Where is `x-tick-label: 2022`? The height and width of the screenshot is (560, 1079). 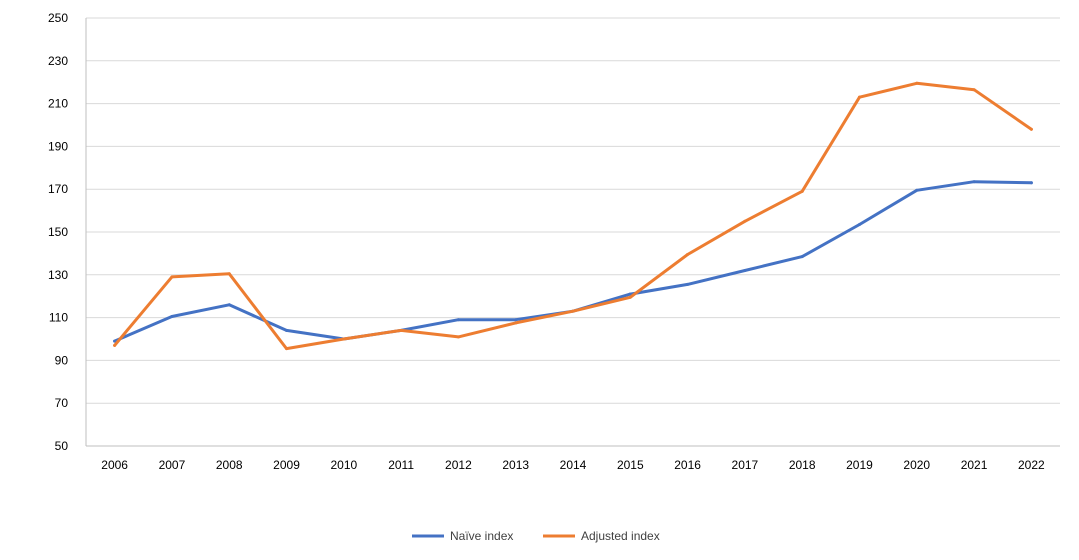
x-tick-label: 2022 is located at coordinates (1031, 465).